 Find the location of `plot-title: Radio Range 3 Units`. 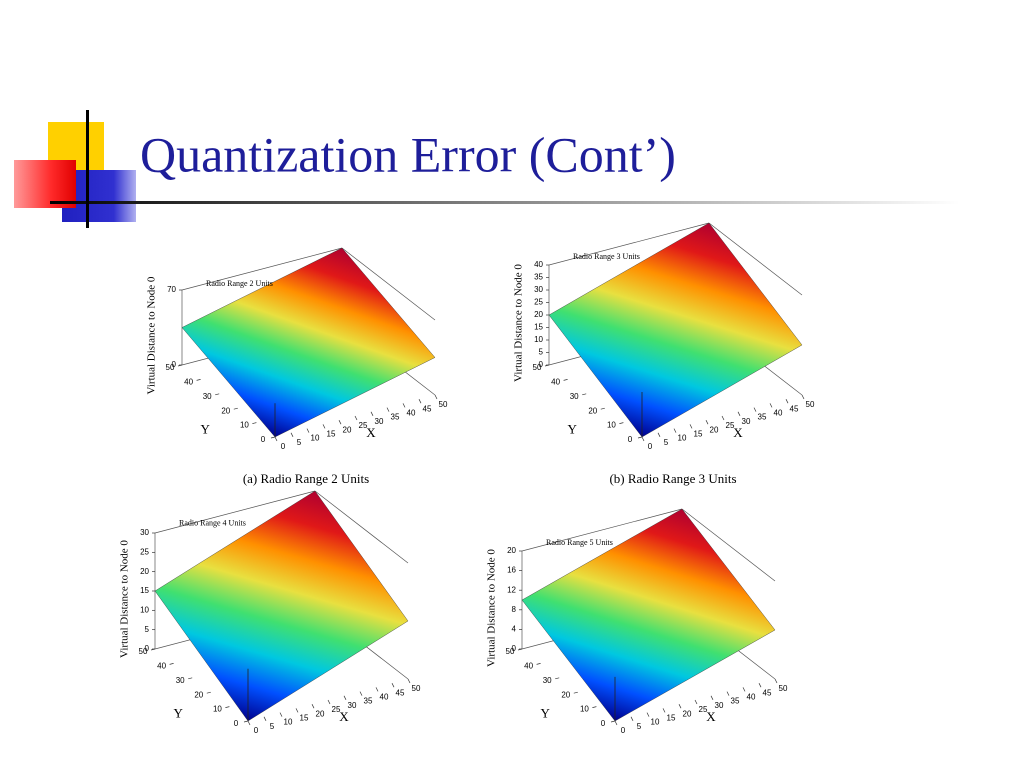

plot-title: Radio Range 3 Units is located at coordinates (606, 256).